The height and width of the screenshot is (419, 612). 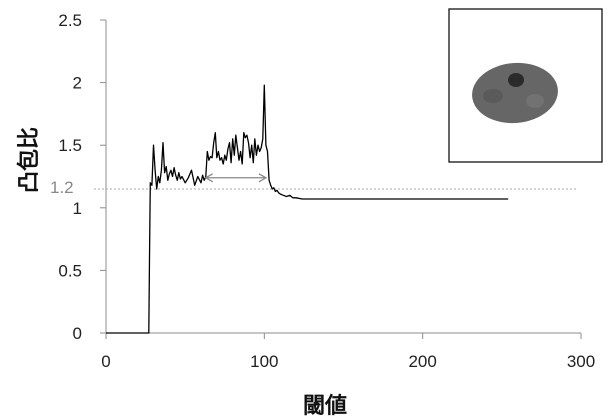 What do you see at coordinates (70, 270) in the screenshot?
I see `y-tick-label: 0.5` at bounding box center [70, 270].